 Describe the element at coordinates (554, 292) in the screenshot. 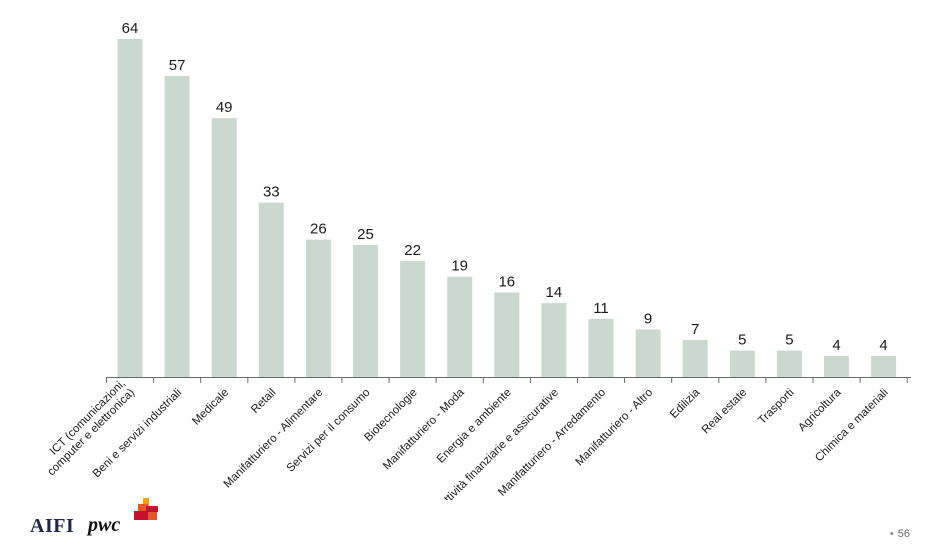

I see `value-label: 14` at that location.